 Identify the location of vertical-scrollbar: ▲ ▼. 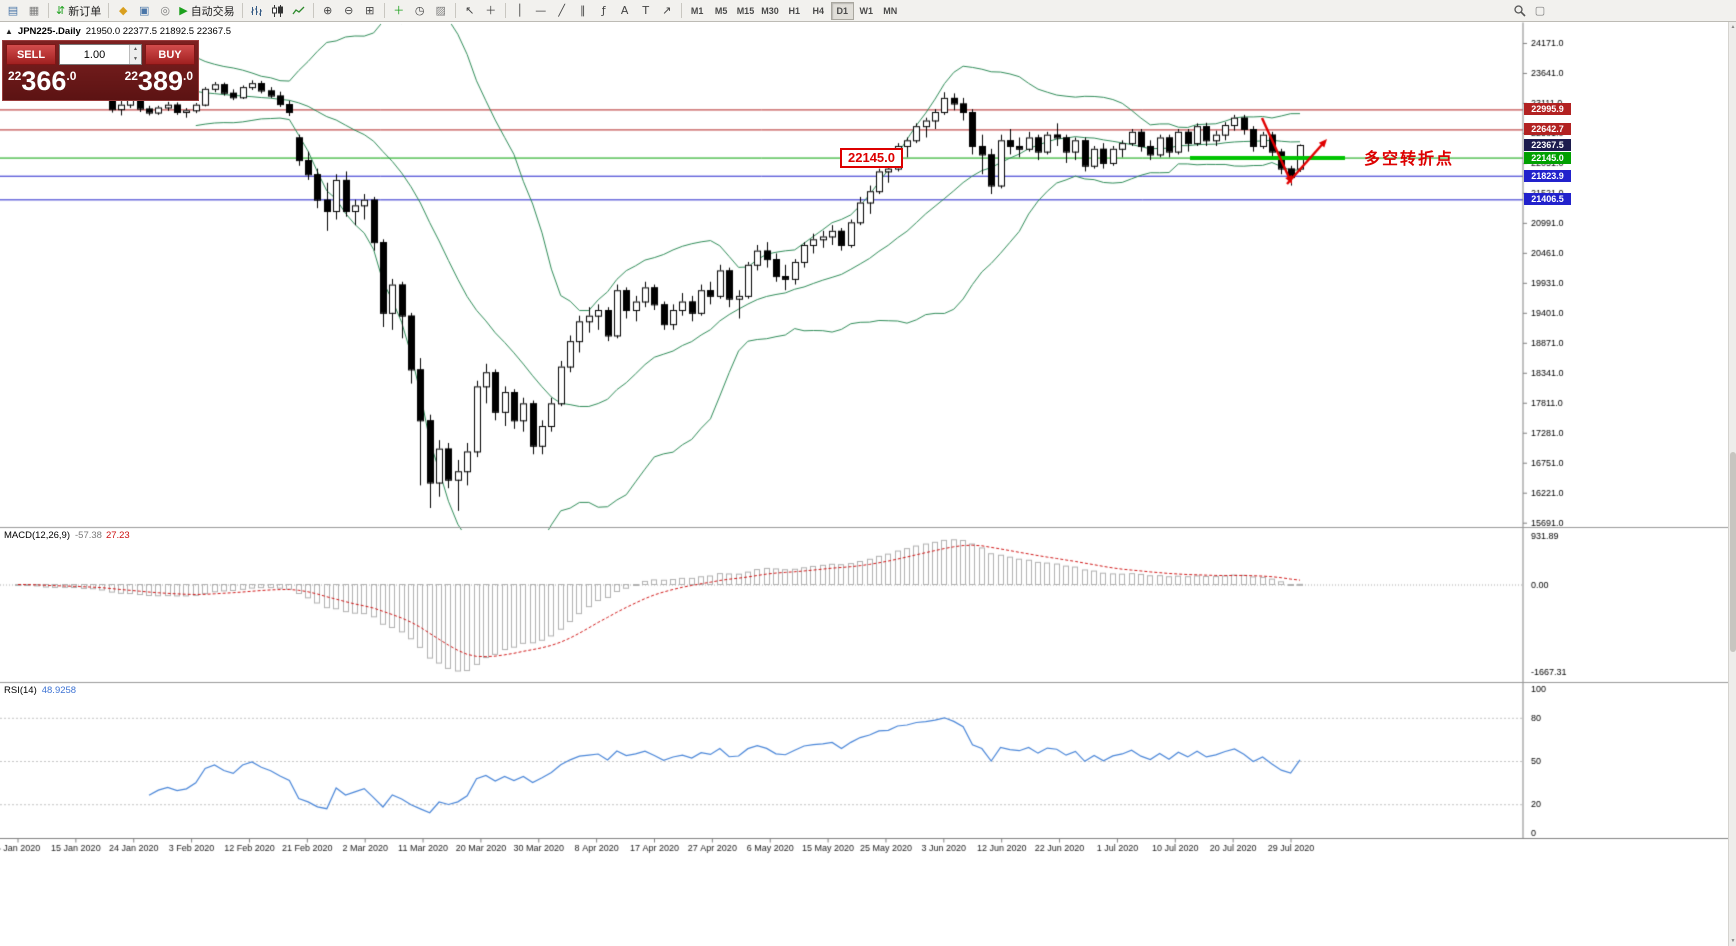
(1732, 484).